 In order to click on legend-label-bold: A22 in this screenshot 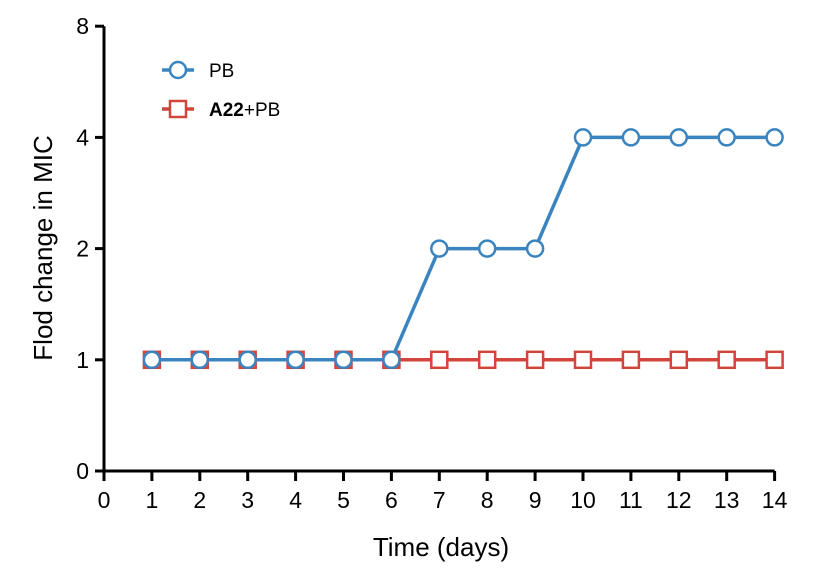, I will do `click(226, 110)`.